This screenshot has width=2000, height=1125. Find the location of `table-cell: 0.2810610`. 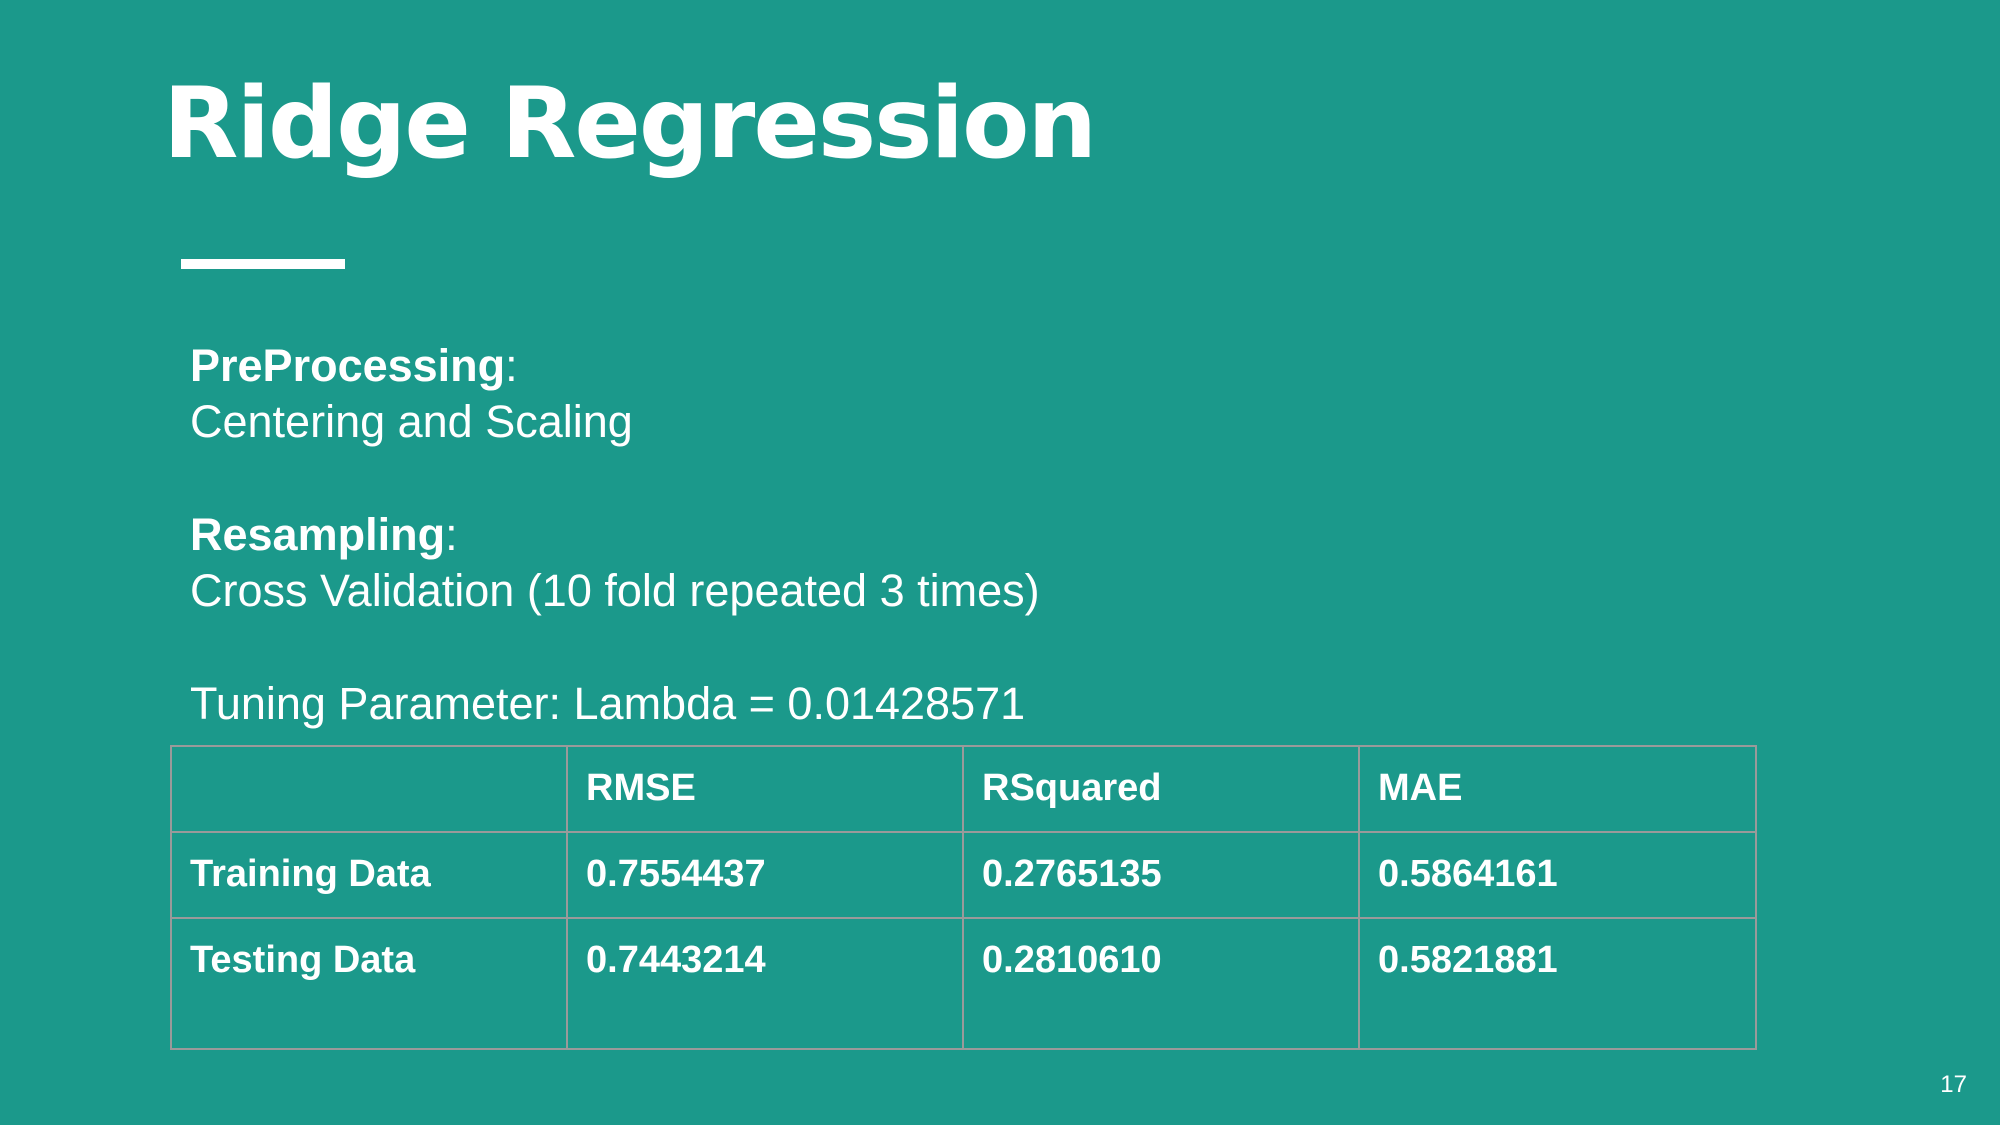

table-cell: 0.2810610 is located at coordinates (1161, 983).